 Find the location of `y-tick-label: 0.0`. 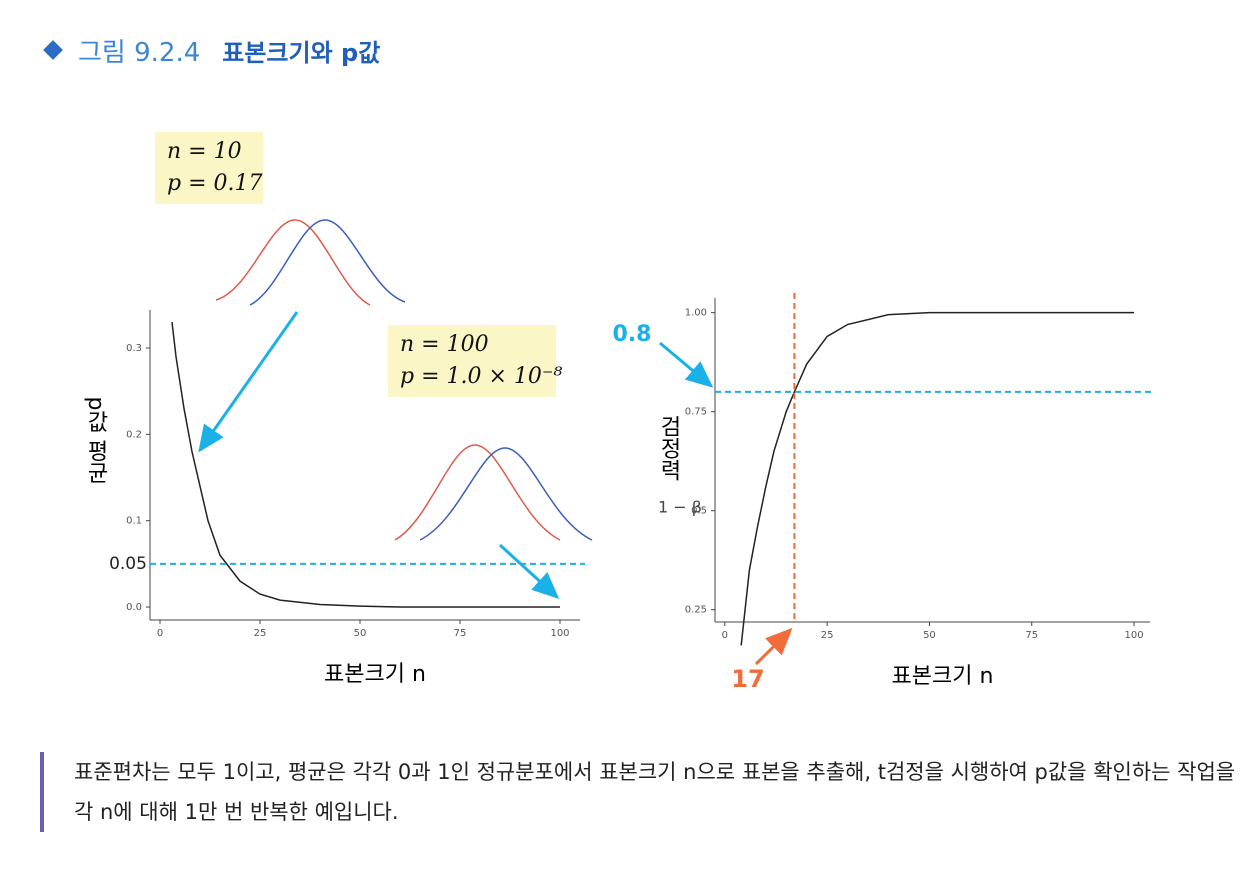

y-tick-label: 0.0 is located at coordinates (134, 607).